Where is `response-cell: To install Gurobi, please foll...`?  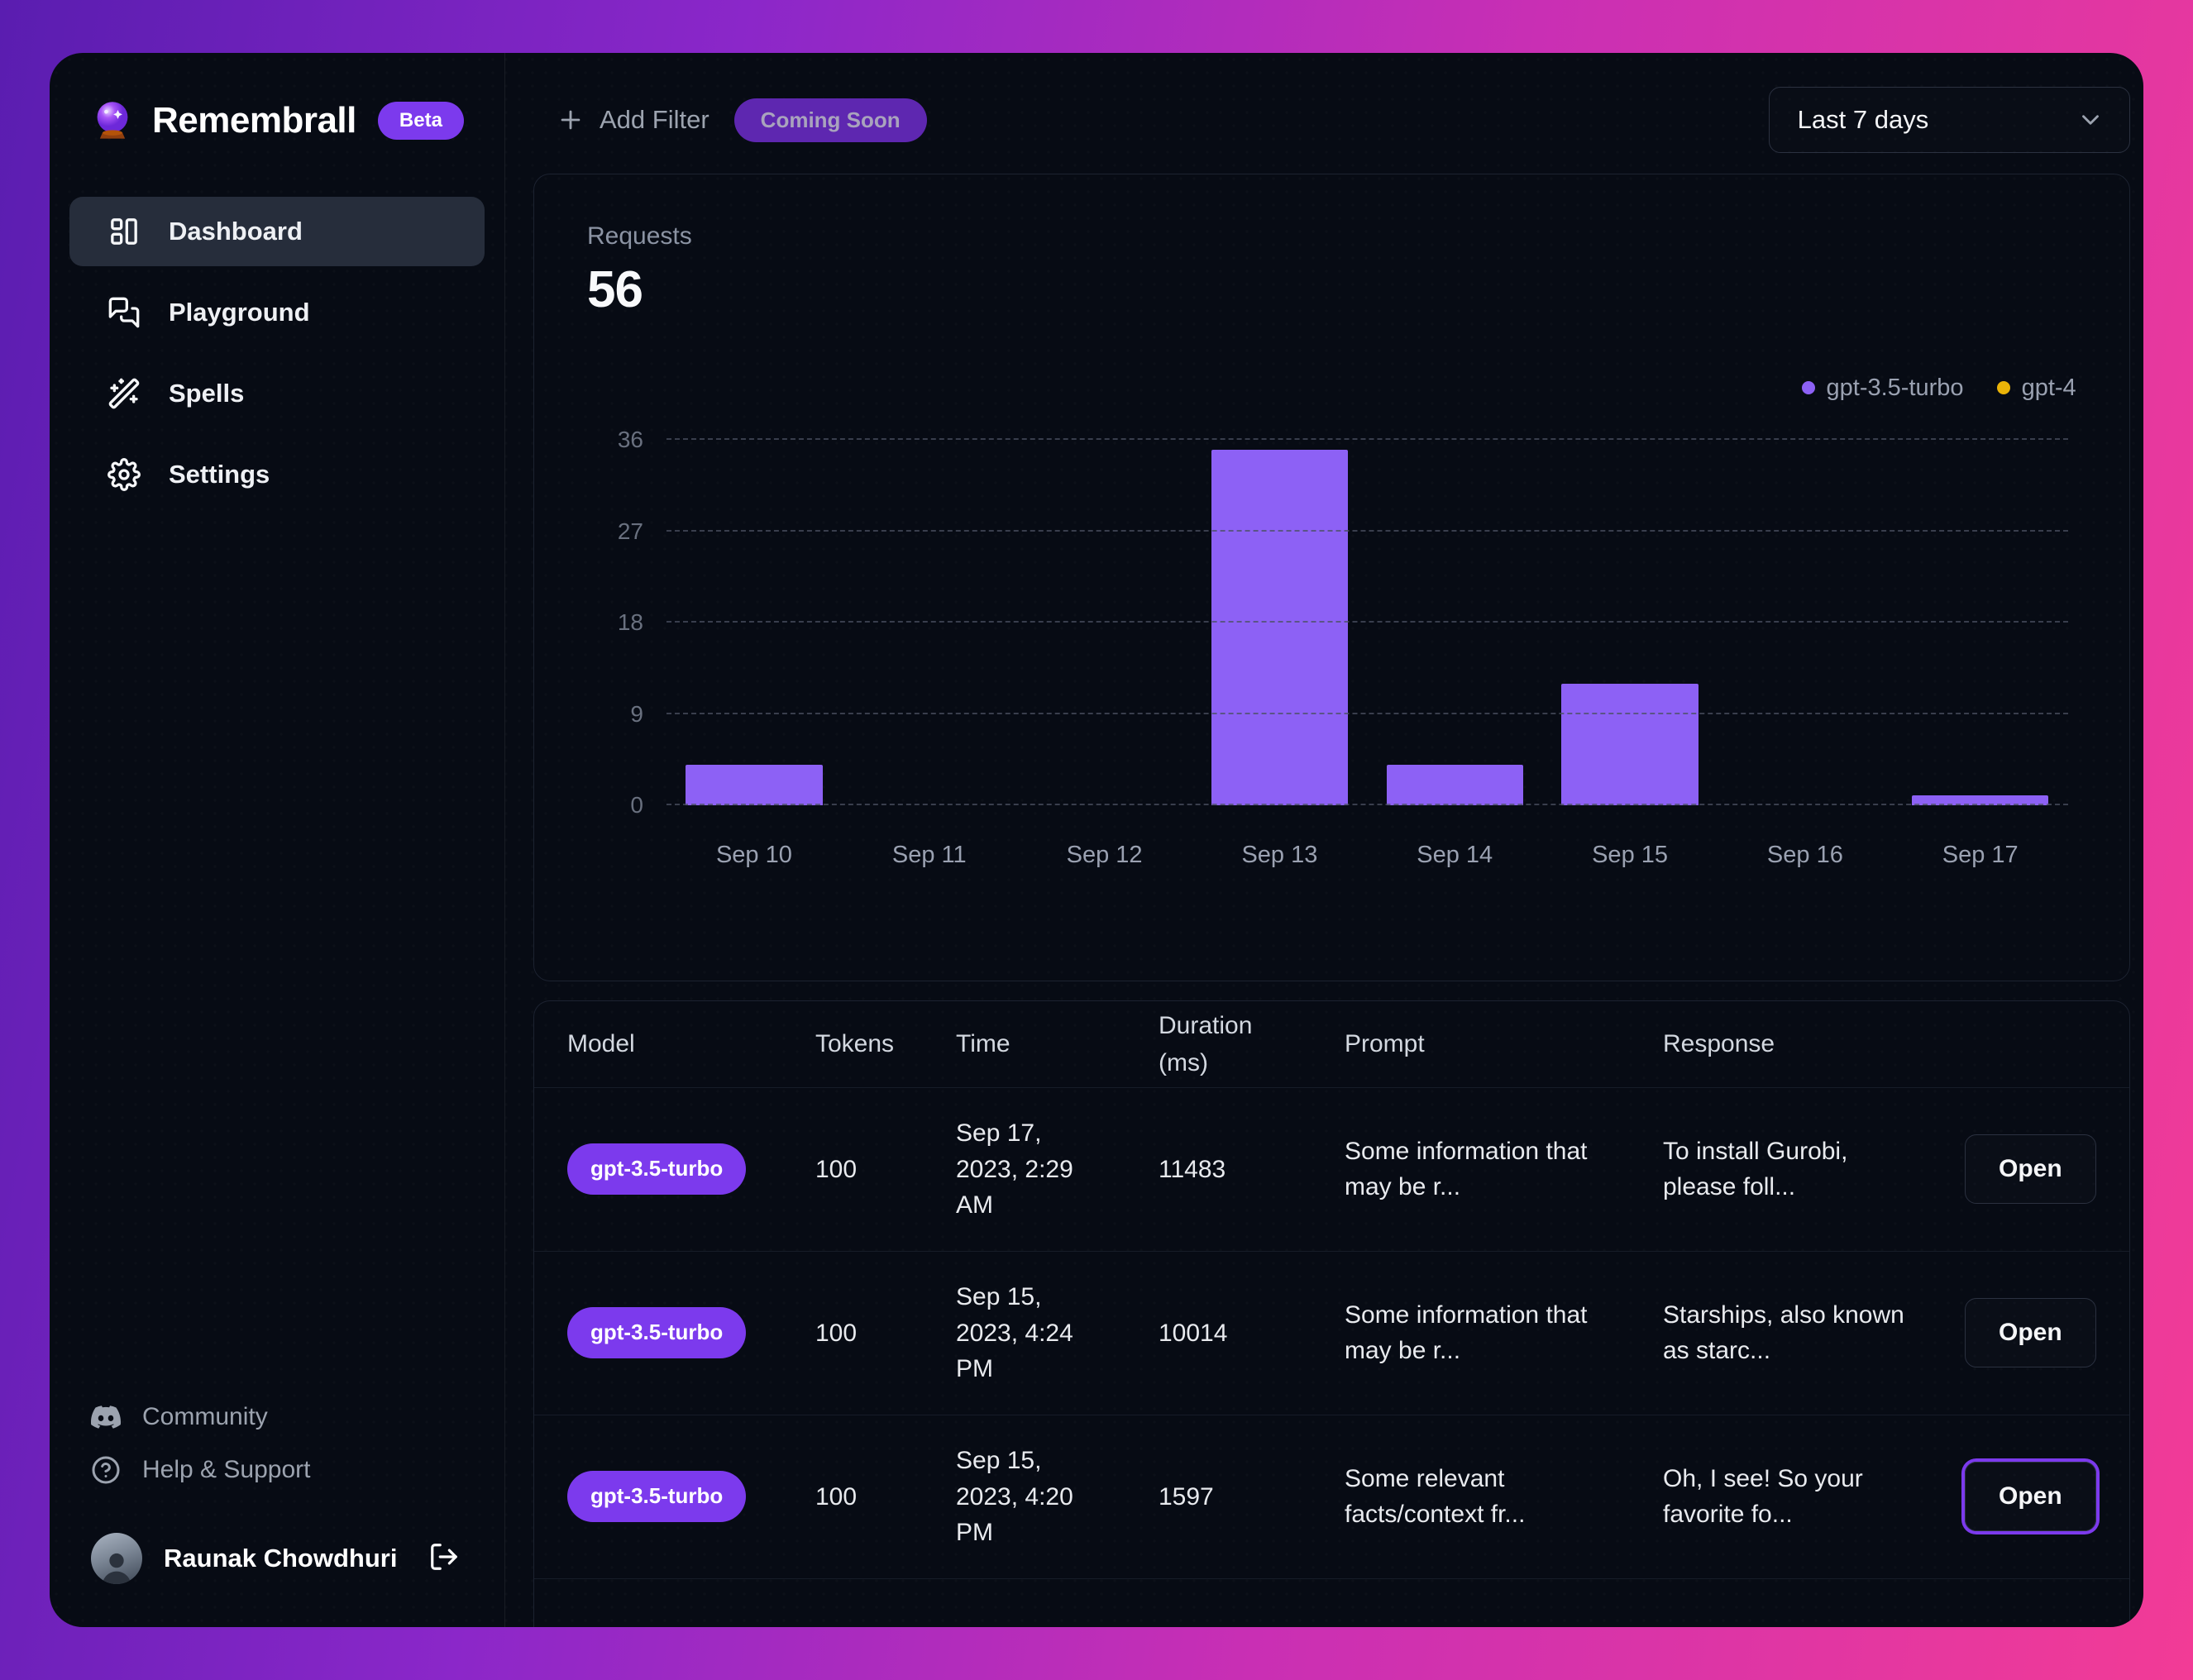 response-cell: To install Gurobi, please foll... is located at coordinates (1755, 1169).